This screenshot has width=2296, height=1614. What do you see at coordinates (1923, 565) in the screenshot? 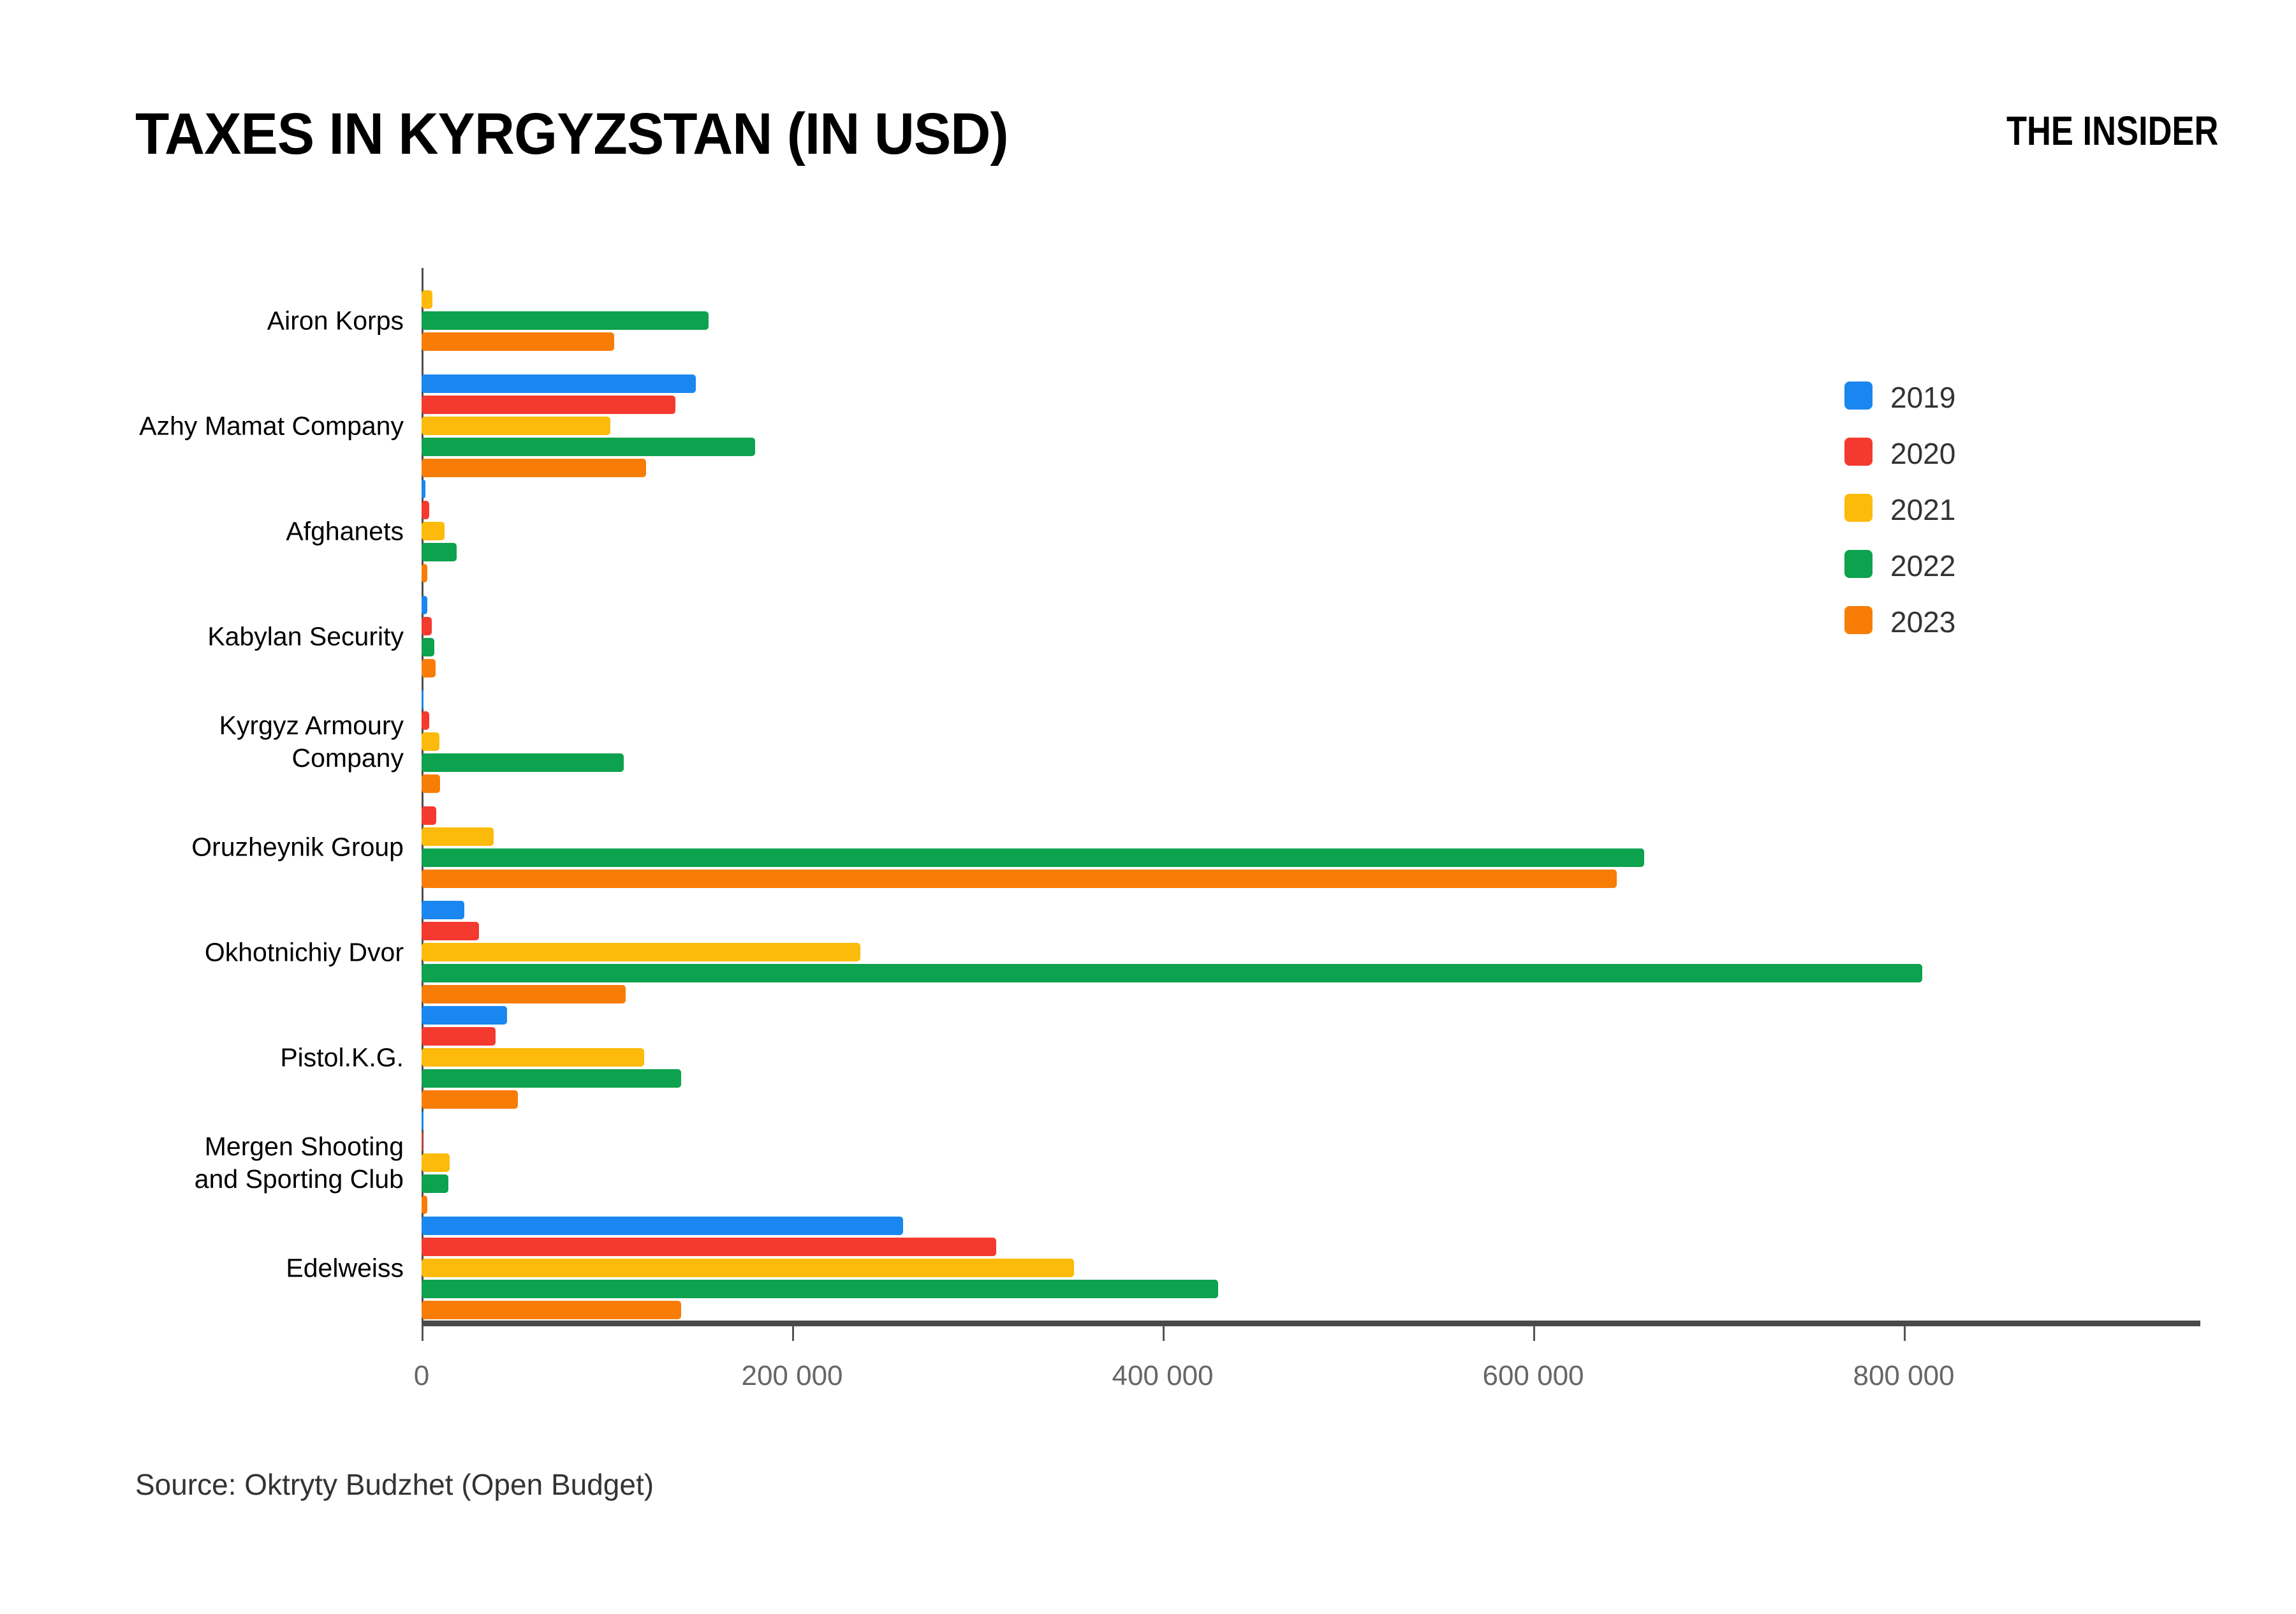
I see `legend-label-2022: 2022` at bounding box center [1923, 565].